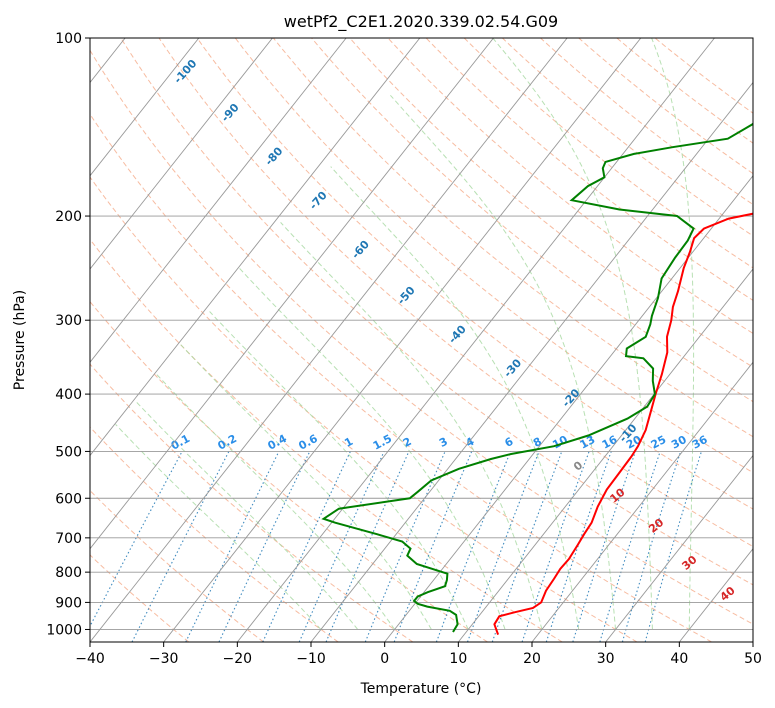 The width and height of the screenshot is (775, 708). Describe the element at coordinates (532, 659) in the screenshot. I see `x-tick-label: 20` at that location.